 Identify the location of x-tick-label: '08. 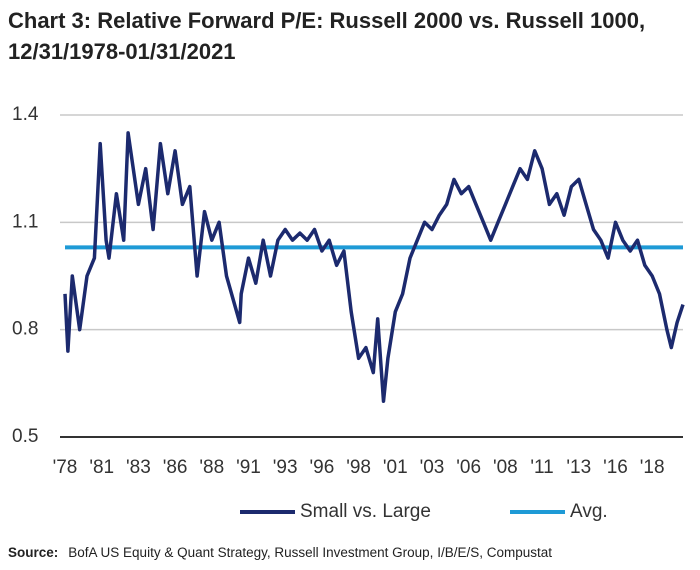
(505, 467).